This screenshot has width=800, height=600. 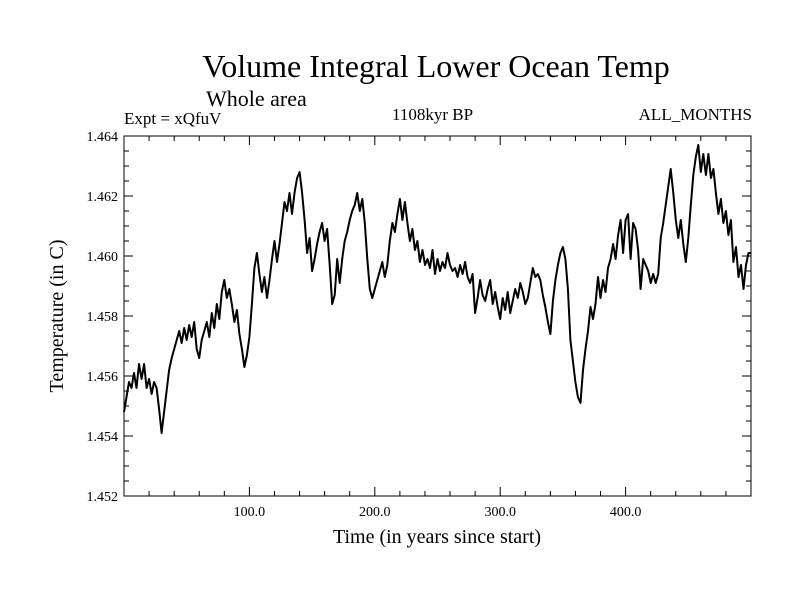 I want to click on x-axis-label: Time (in years since start), so click(x=437, y=537).